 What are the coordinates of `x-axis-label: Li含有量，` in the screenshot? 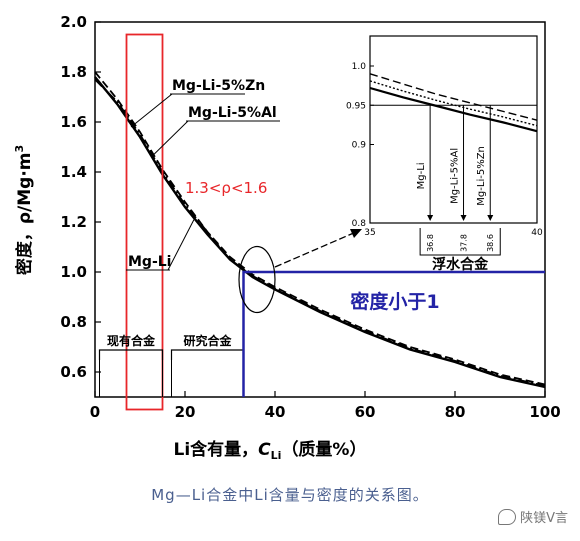 It's located at (216, 449).